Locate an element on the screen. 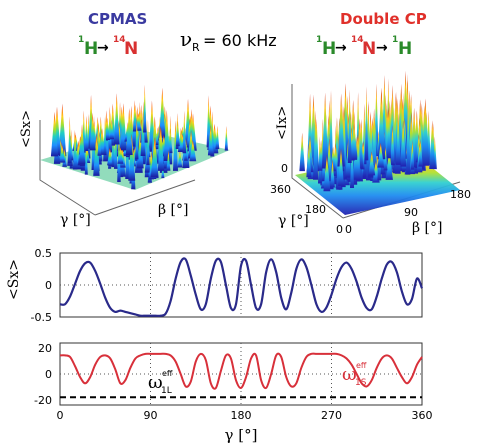 This screenshot has height=447, width=480. omega-1s-sub: 1S is located at coordinates (361, 383).